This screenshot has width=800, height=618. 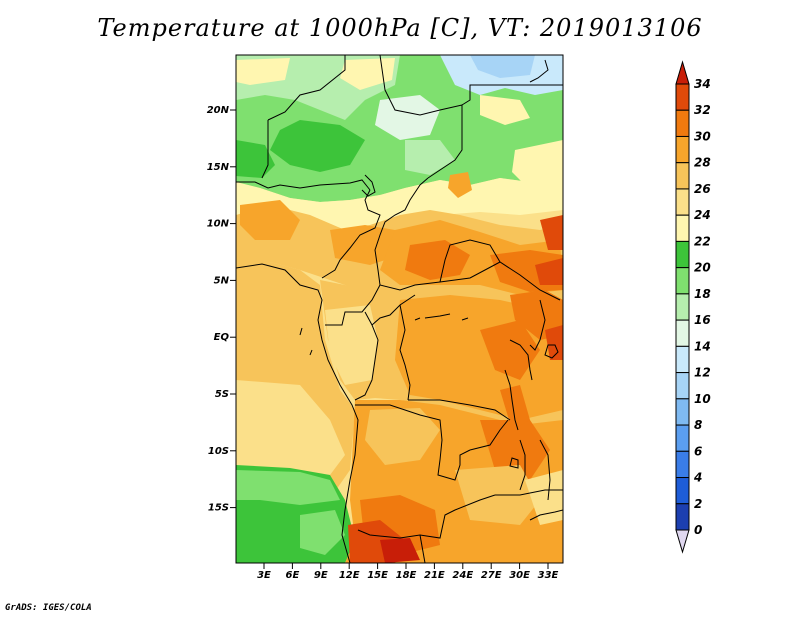 I want to click on grads-credit: GrADS: IGES/COLA, so click(x=48, y=608).